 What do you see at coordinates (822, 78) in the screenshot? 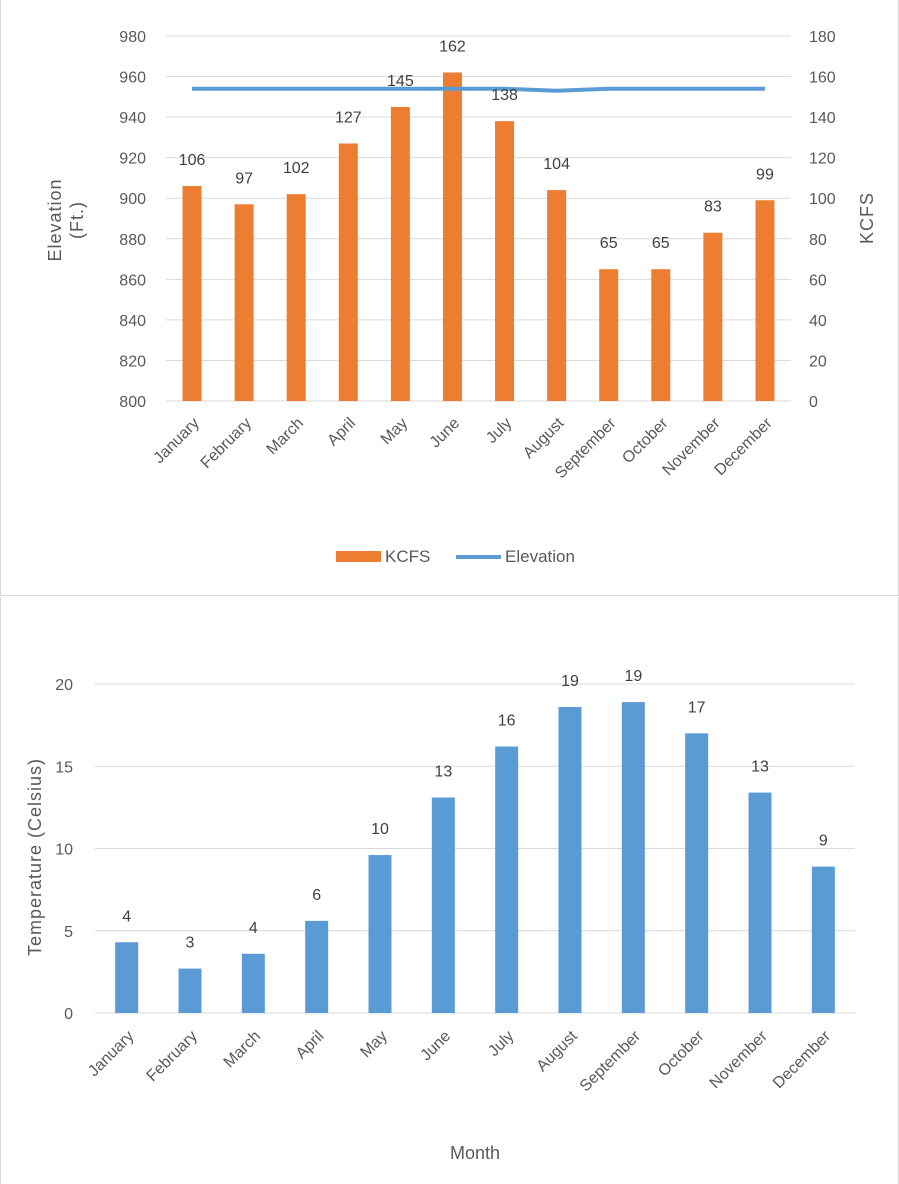
I see `right-tick-label: 160` at bounding box center [822, 78].